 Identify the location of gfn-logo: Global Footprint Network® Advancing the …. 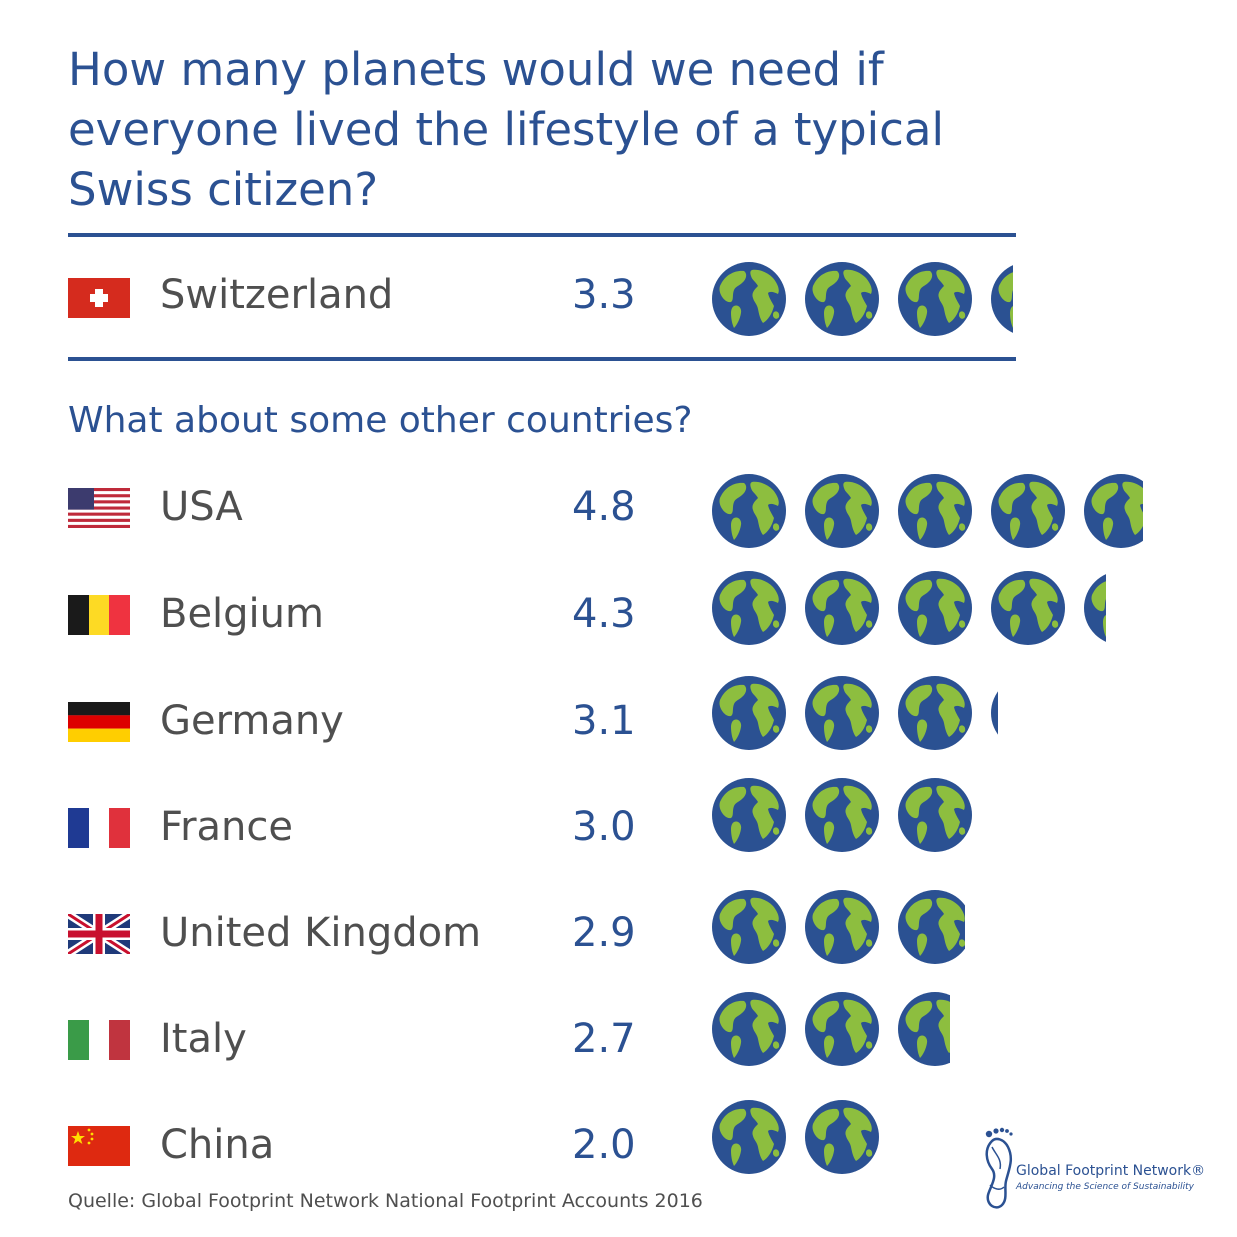
(1097, 1170).